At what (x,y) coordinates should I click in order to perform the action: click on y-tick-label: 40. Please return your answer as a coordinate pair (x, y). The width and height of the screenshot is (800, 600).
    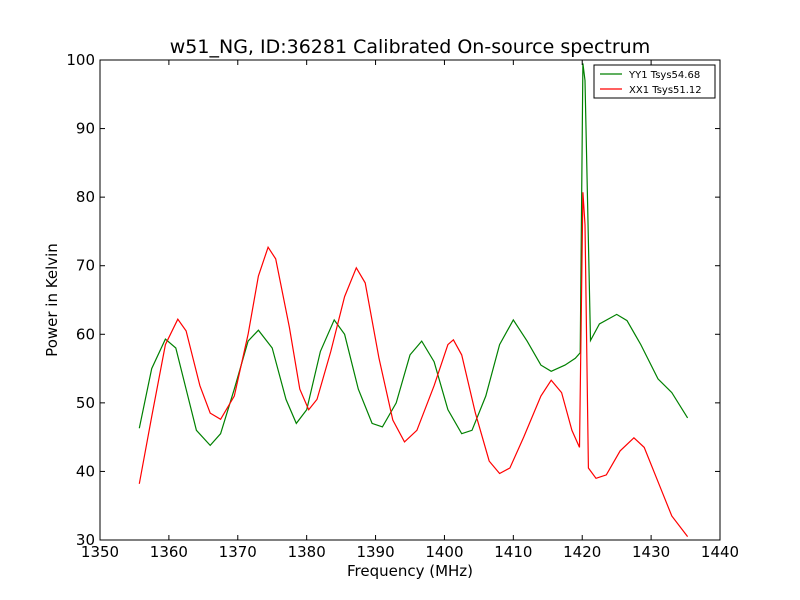
    Looking at the image, I should click on (85, 471).